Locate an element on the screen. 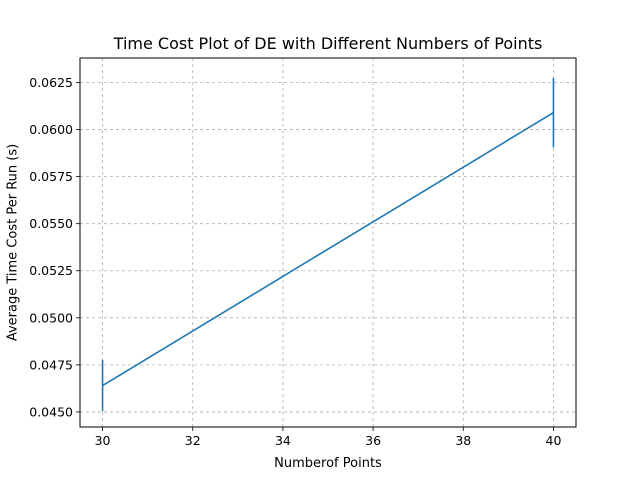 Image resolution: width=640 pixels, height=485 pixels. y-axis-title: Average Time Cost Per Run (s) is located at coordinates (13, 242).